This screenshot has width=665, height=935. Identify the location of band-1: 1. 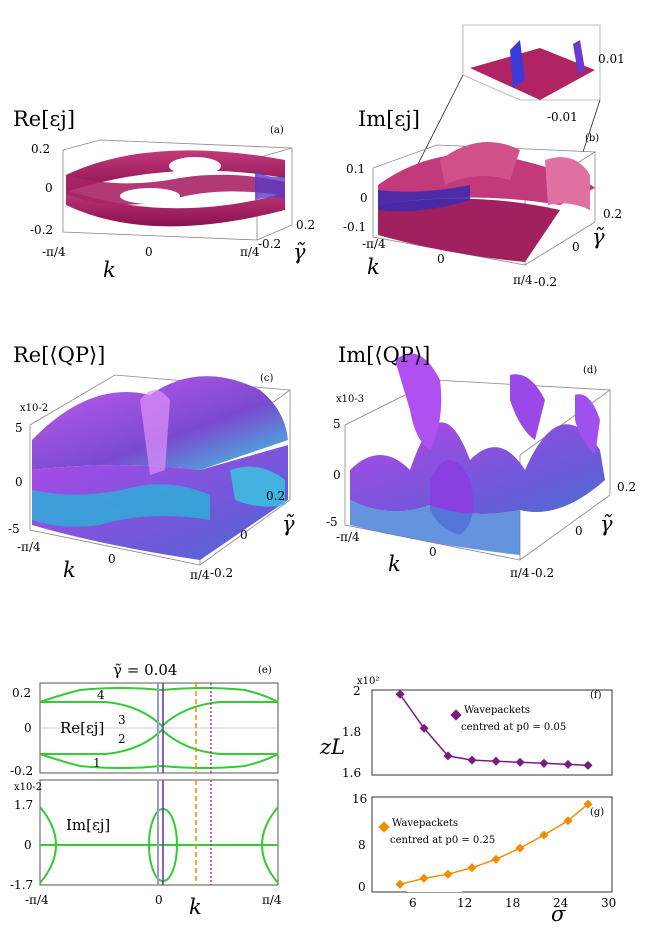
(97, 763).